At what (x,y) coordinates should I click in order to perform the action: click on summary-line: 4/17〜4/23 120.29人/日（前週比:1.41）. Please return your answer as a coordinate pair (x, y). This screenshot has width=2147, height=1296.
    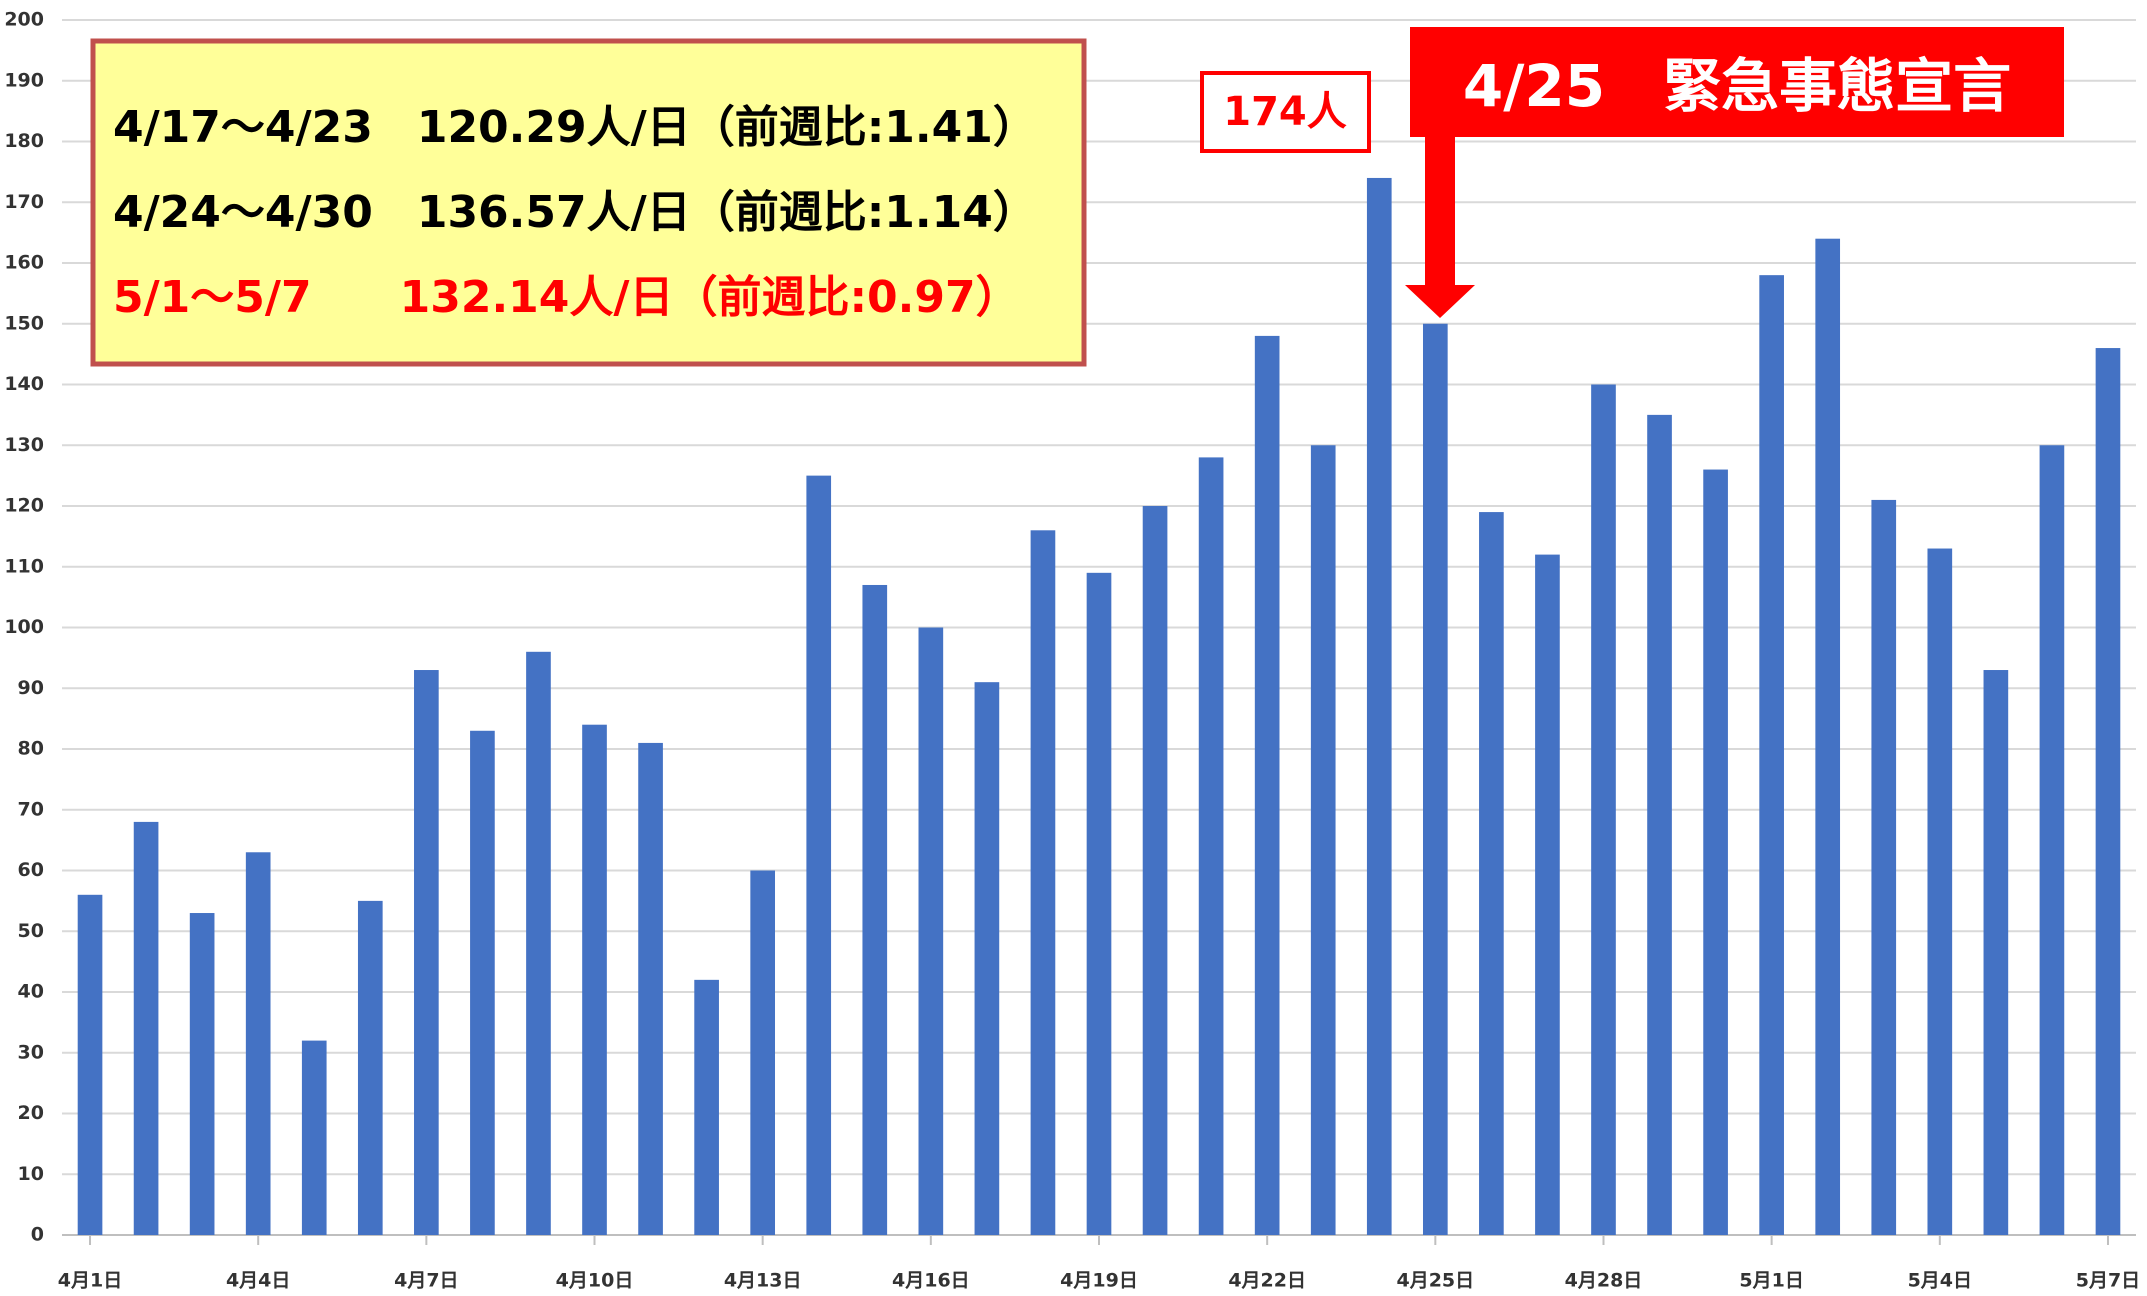
    Looking at the image, I should click on (575, 127).